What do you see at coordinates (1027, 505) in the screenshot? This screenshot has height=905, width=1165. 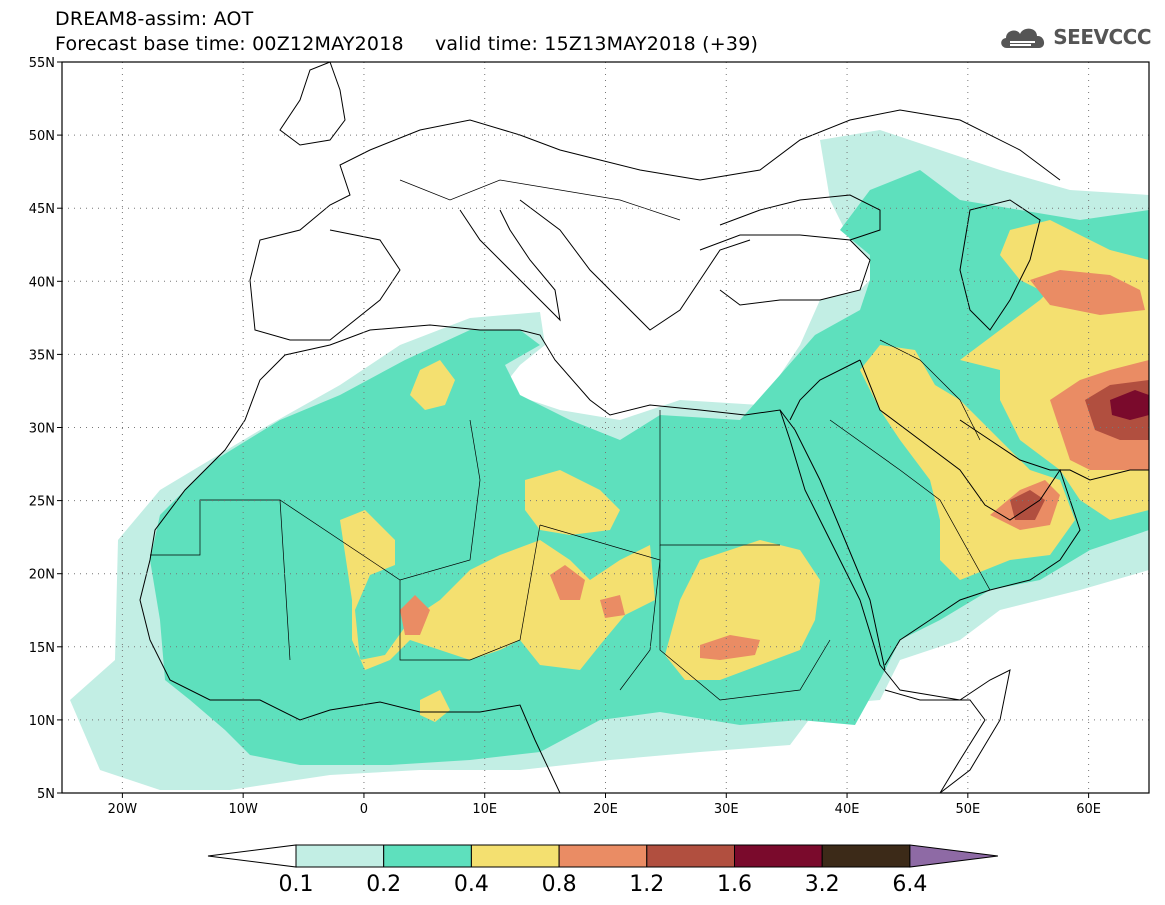 I see `aot-contour-1.2-uae` at bounding box center [1027, 505].